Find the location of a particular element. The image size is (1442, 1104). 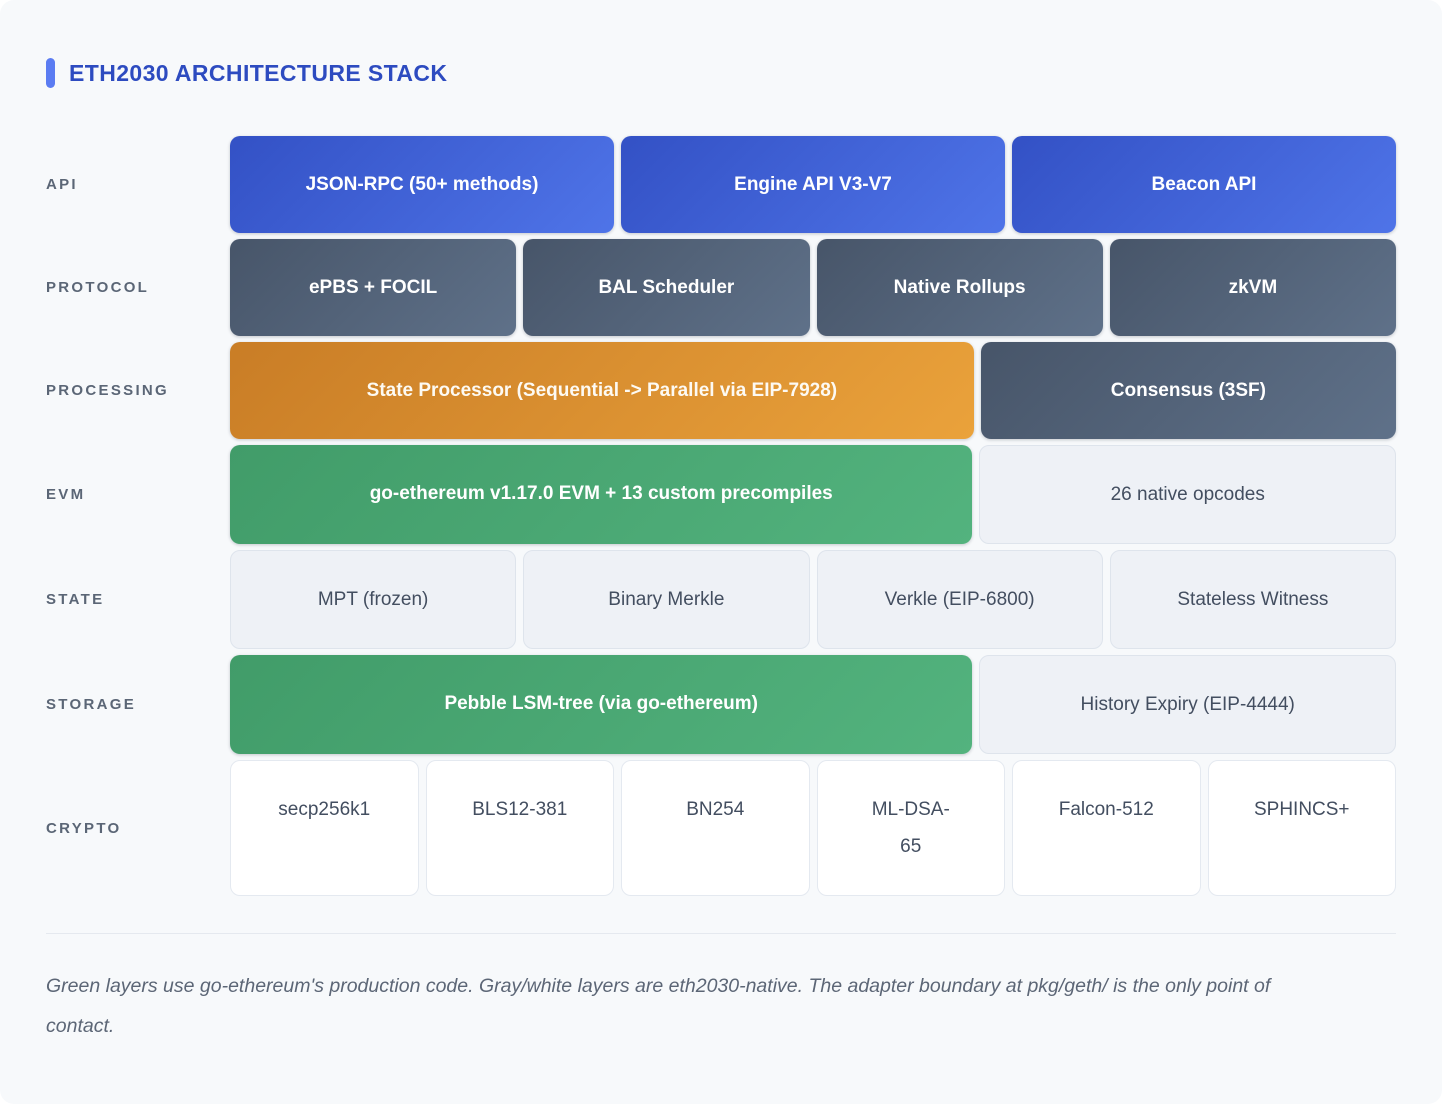

stack-block-label: JSON-RPC (50+ methods) is located at coordinates (422, 184).